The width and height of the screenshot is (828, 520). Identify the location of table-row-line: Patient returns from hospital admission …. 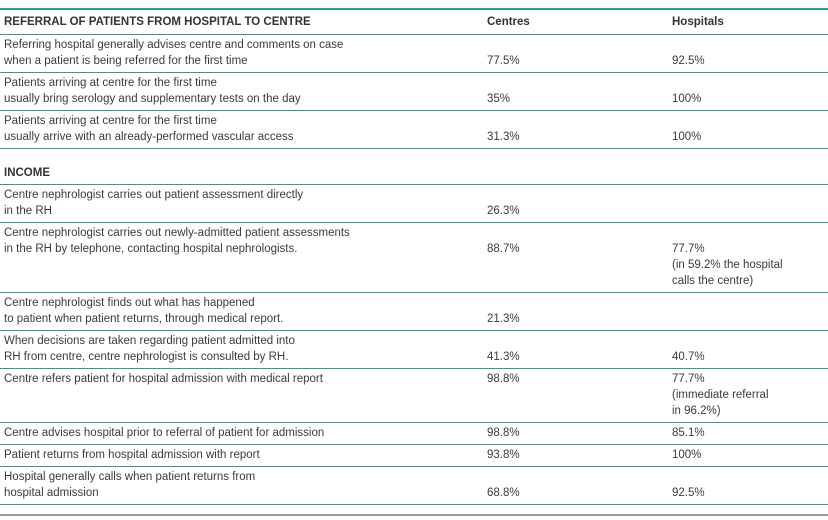
(414, 455).